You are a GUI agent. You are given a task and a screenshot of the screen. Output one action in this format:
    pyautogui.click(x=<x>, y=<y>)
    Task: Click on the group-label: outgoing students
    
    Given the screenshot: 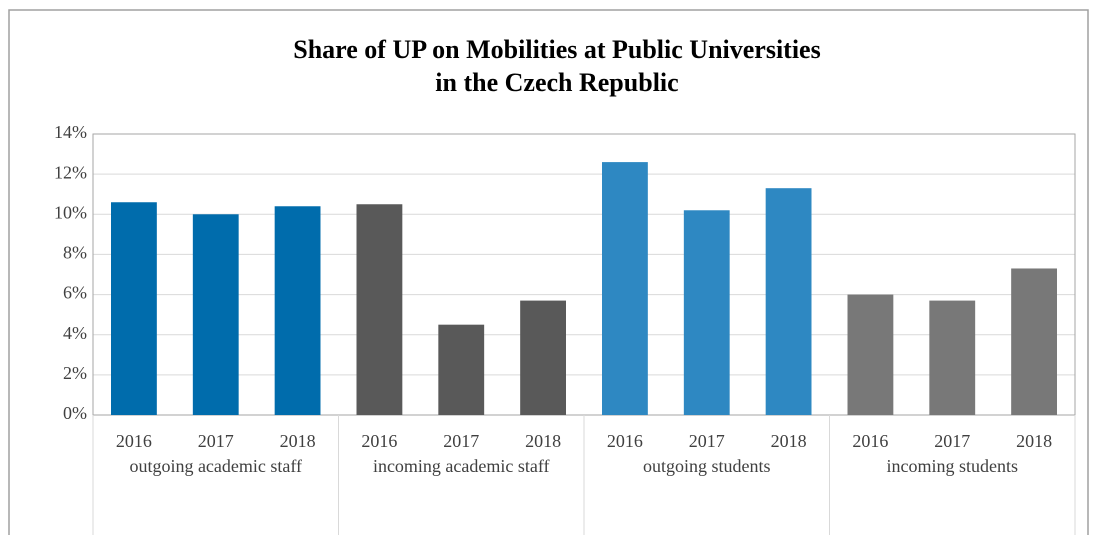 What is the action you would take?
    pyautogui.click(x=706, y=466)
    